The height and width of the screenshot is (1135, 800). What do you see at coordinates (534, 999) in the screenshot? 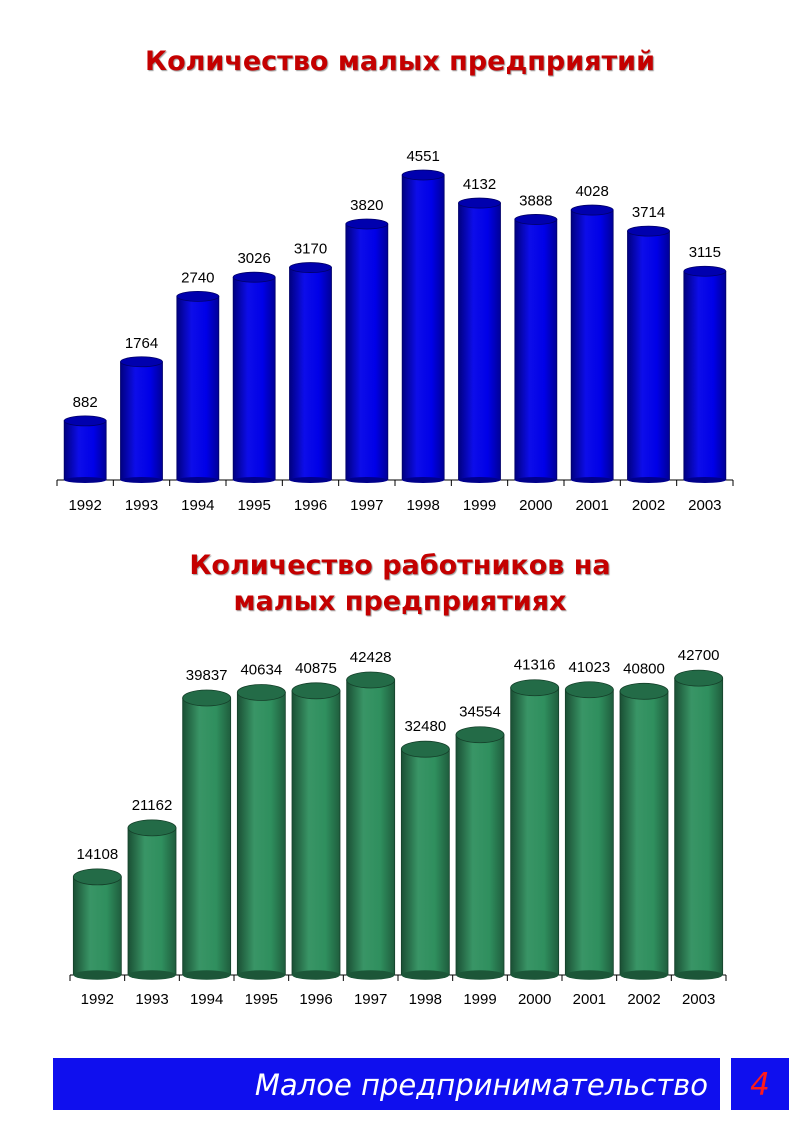
I see `chart2-tick-label: 2000` at bounding box center [534, 999].